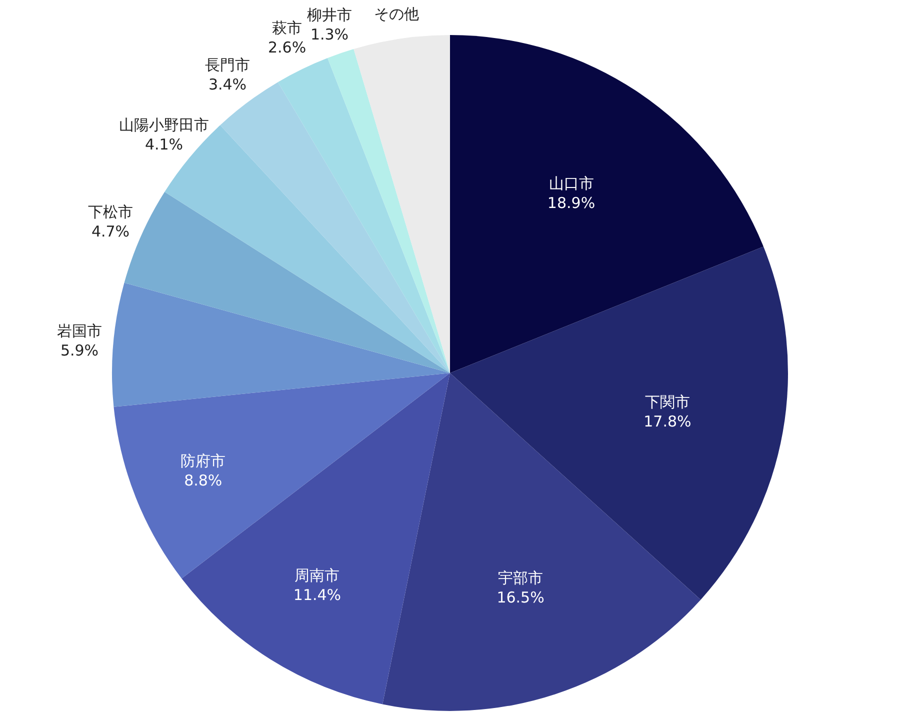 This screenshot has height=712, width=900. I want to click on data-label: 3.4%, so click(227, 85).